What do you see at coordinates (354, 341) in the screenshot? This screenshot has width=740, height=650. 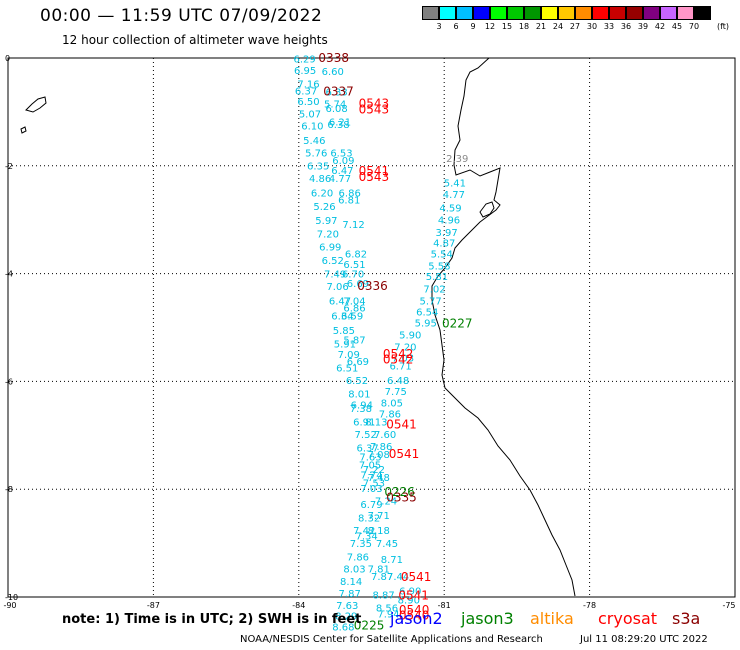 I see `wave-height-label: 5.87` at bounding box center [354, 341].